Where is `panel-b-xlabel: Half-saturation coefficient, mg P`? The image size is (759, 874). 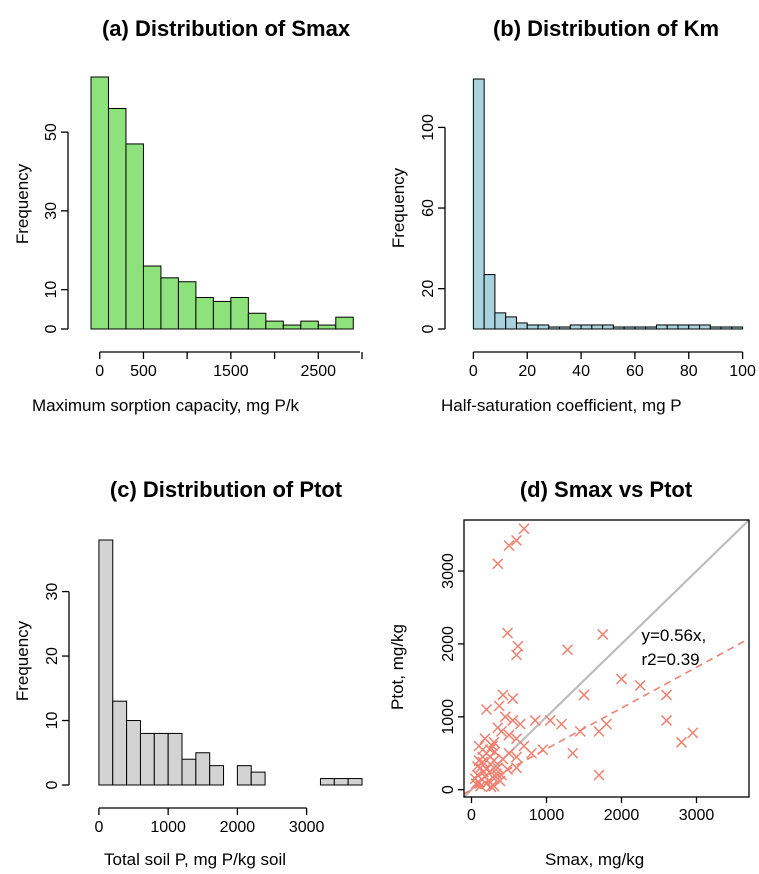
panel-b-xlabel: Half-saturation coefficient, mg P is located at coordinates (561, 405).